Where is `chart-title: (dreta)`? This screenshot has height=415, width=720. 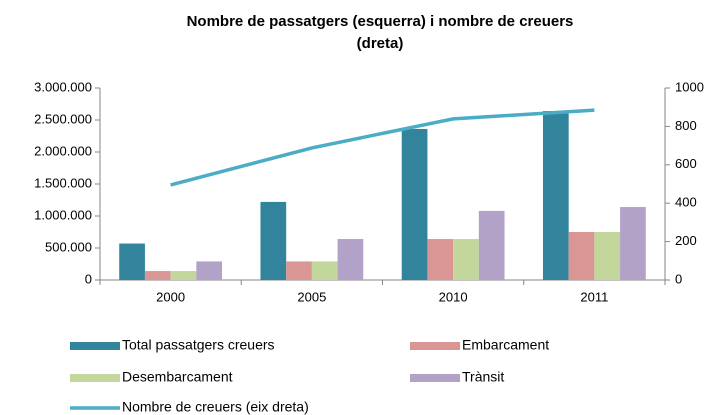 chart-title: (dreta) is located at coordinates (380, 43).